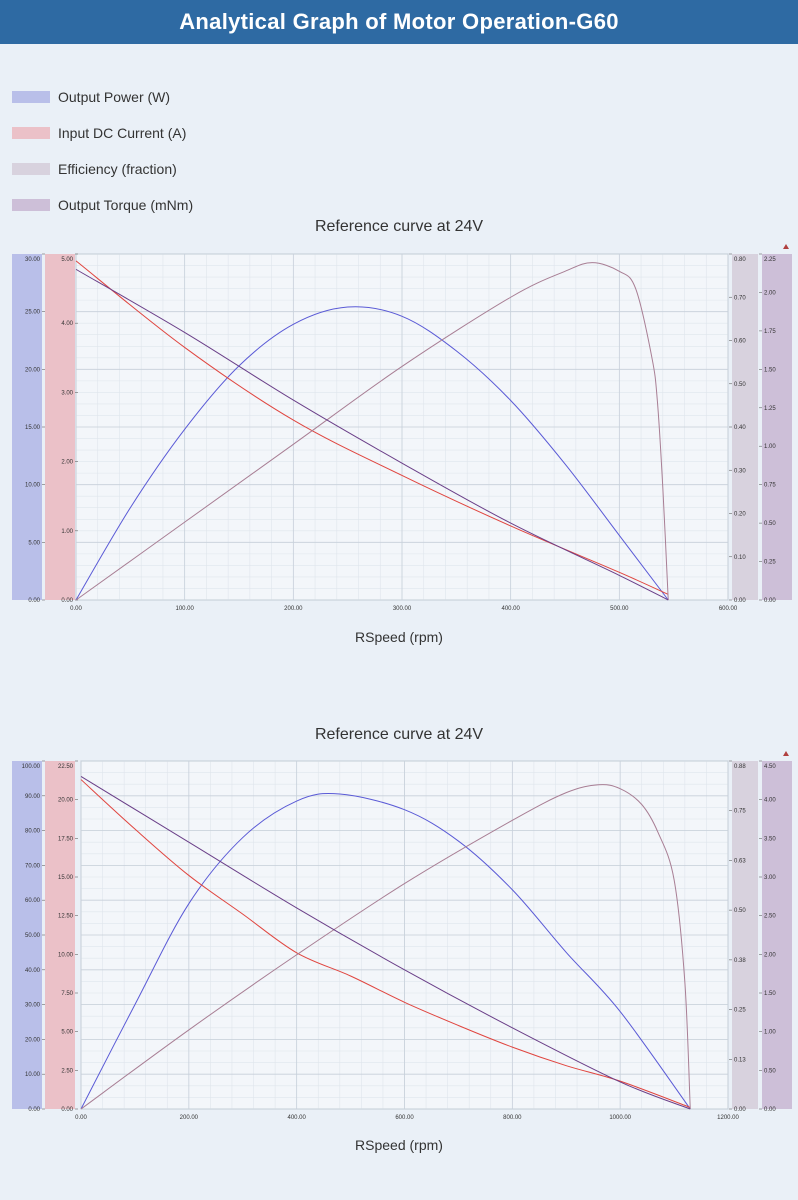 The width and height of the screenshot is (798, 1200). Describe the element at coordinates (189, 1118) in the screenshot. I see `x-tick-label: 200.00` at that location.